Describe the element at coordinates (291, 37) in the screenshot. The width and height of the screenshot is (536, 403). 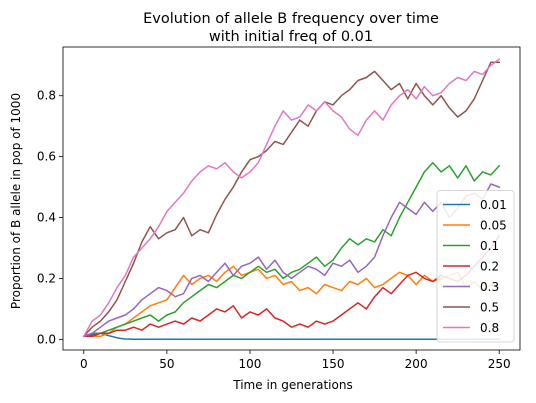
I see `chart-title-line2: with initial freq of 0.01` at that location.